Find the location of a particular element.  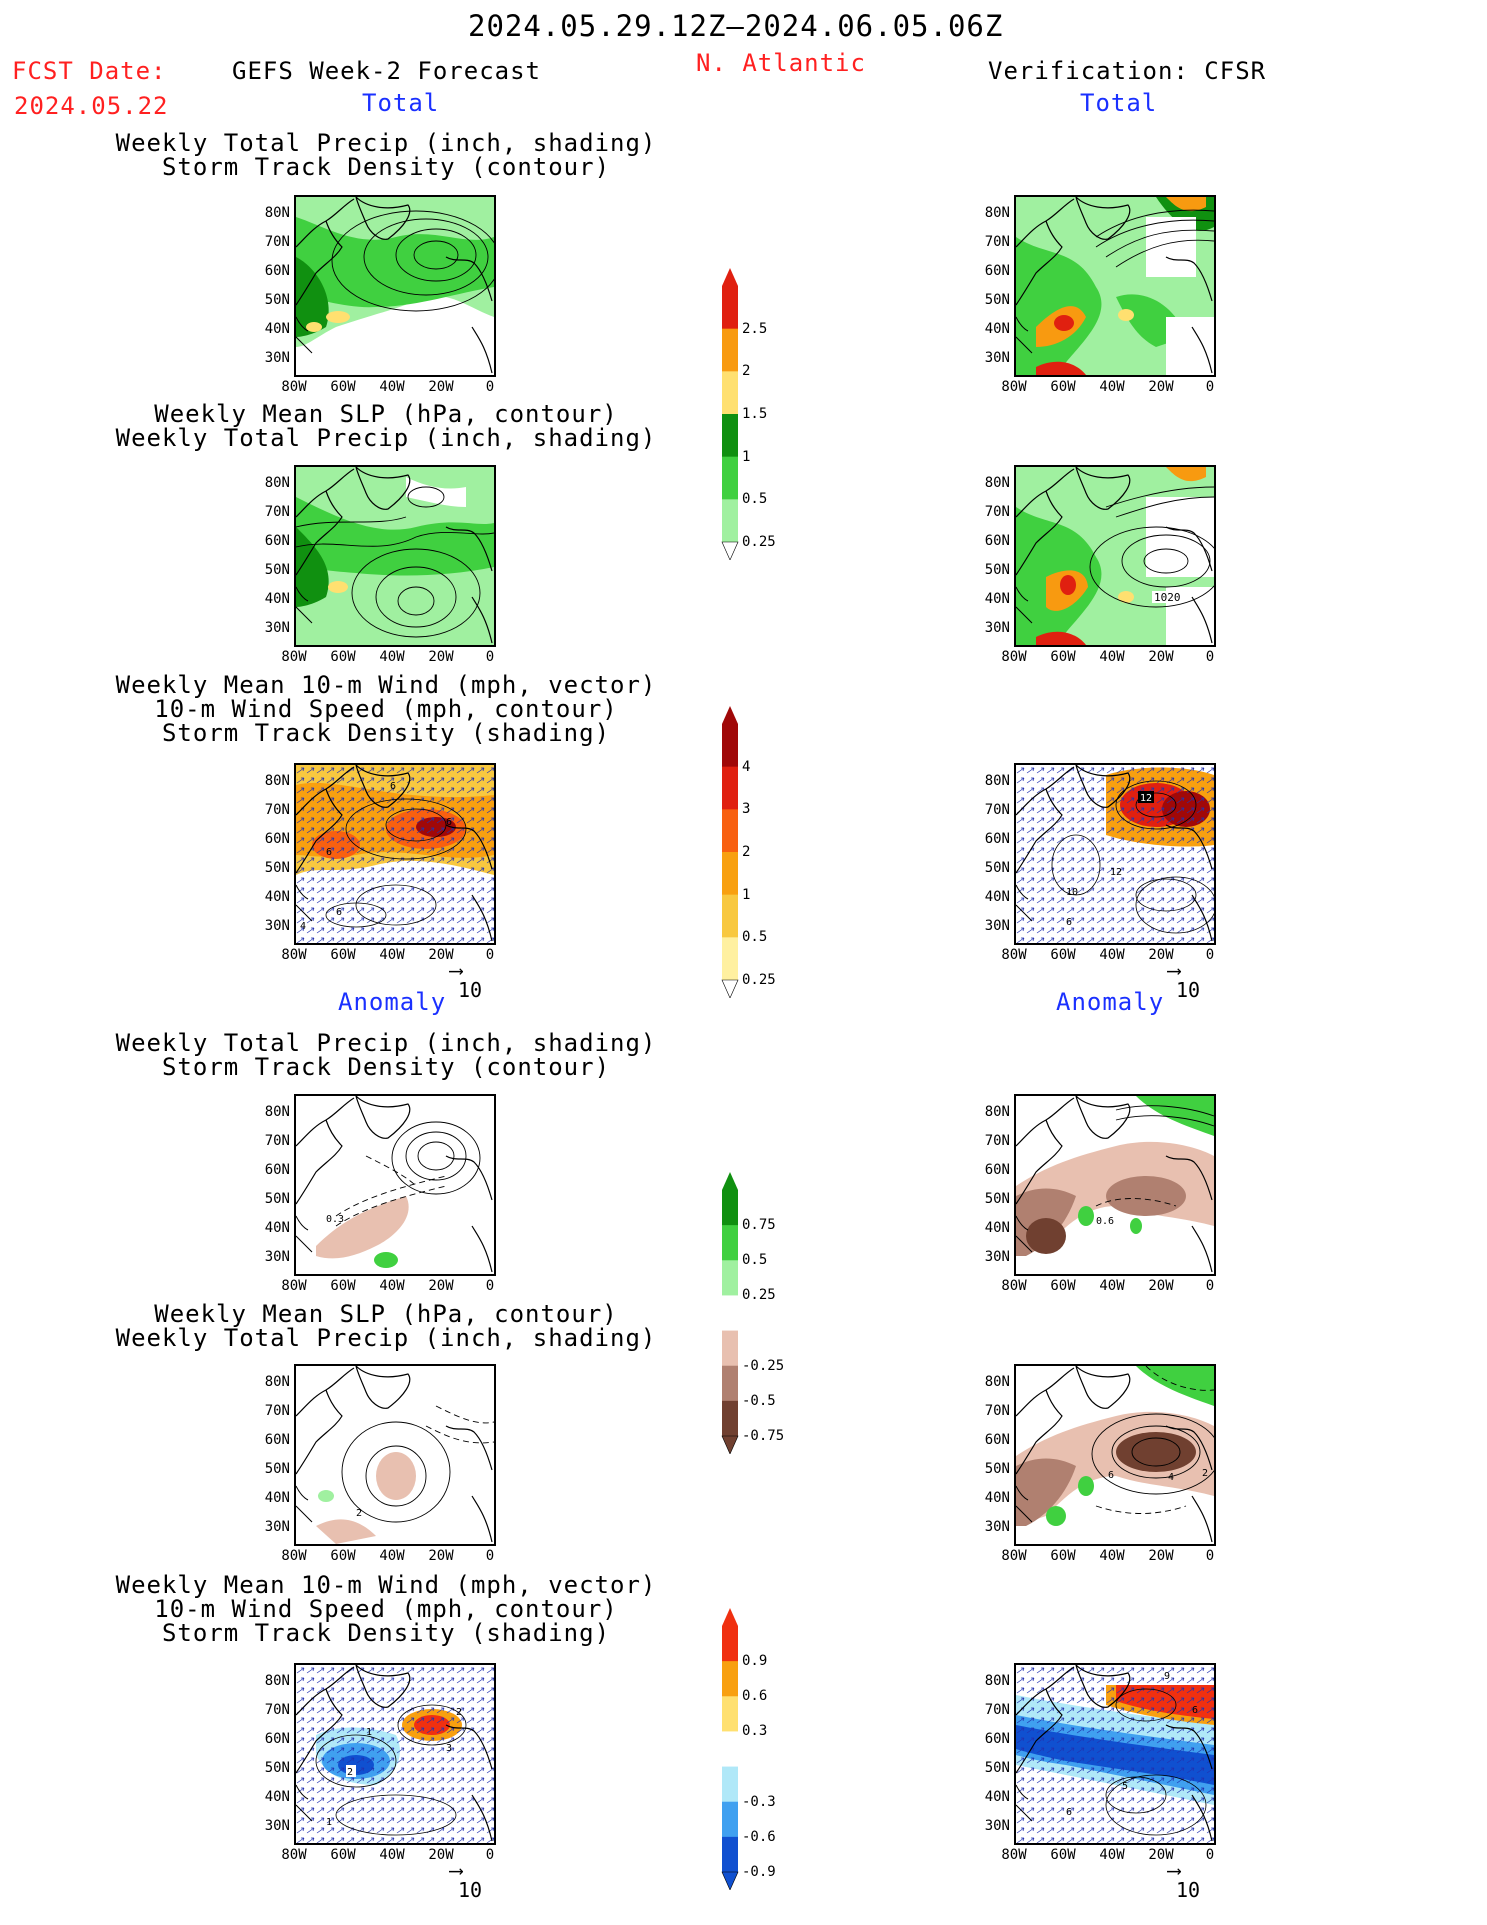

date-range-title: 2024.05.29.12Z–2024.06.05.06Z is located at coordinates (736, 26).